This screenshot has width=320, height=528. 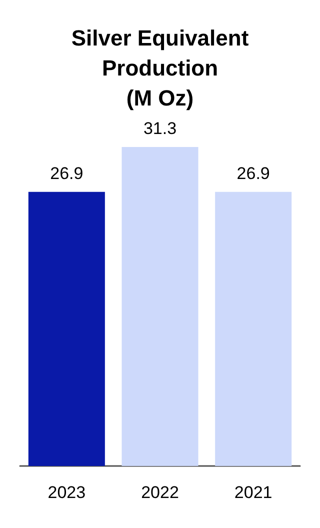 What do you see at coordinates (253, 492) in the screenshot?
I see `x-tick-label: 2021` at bounding box center [253, 492].